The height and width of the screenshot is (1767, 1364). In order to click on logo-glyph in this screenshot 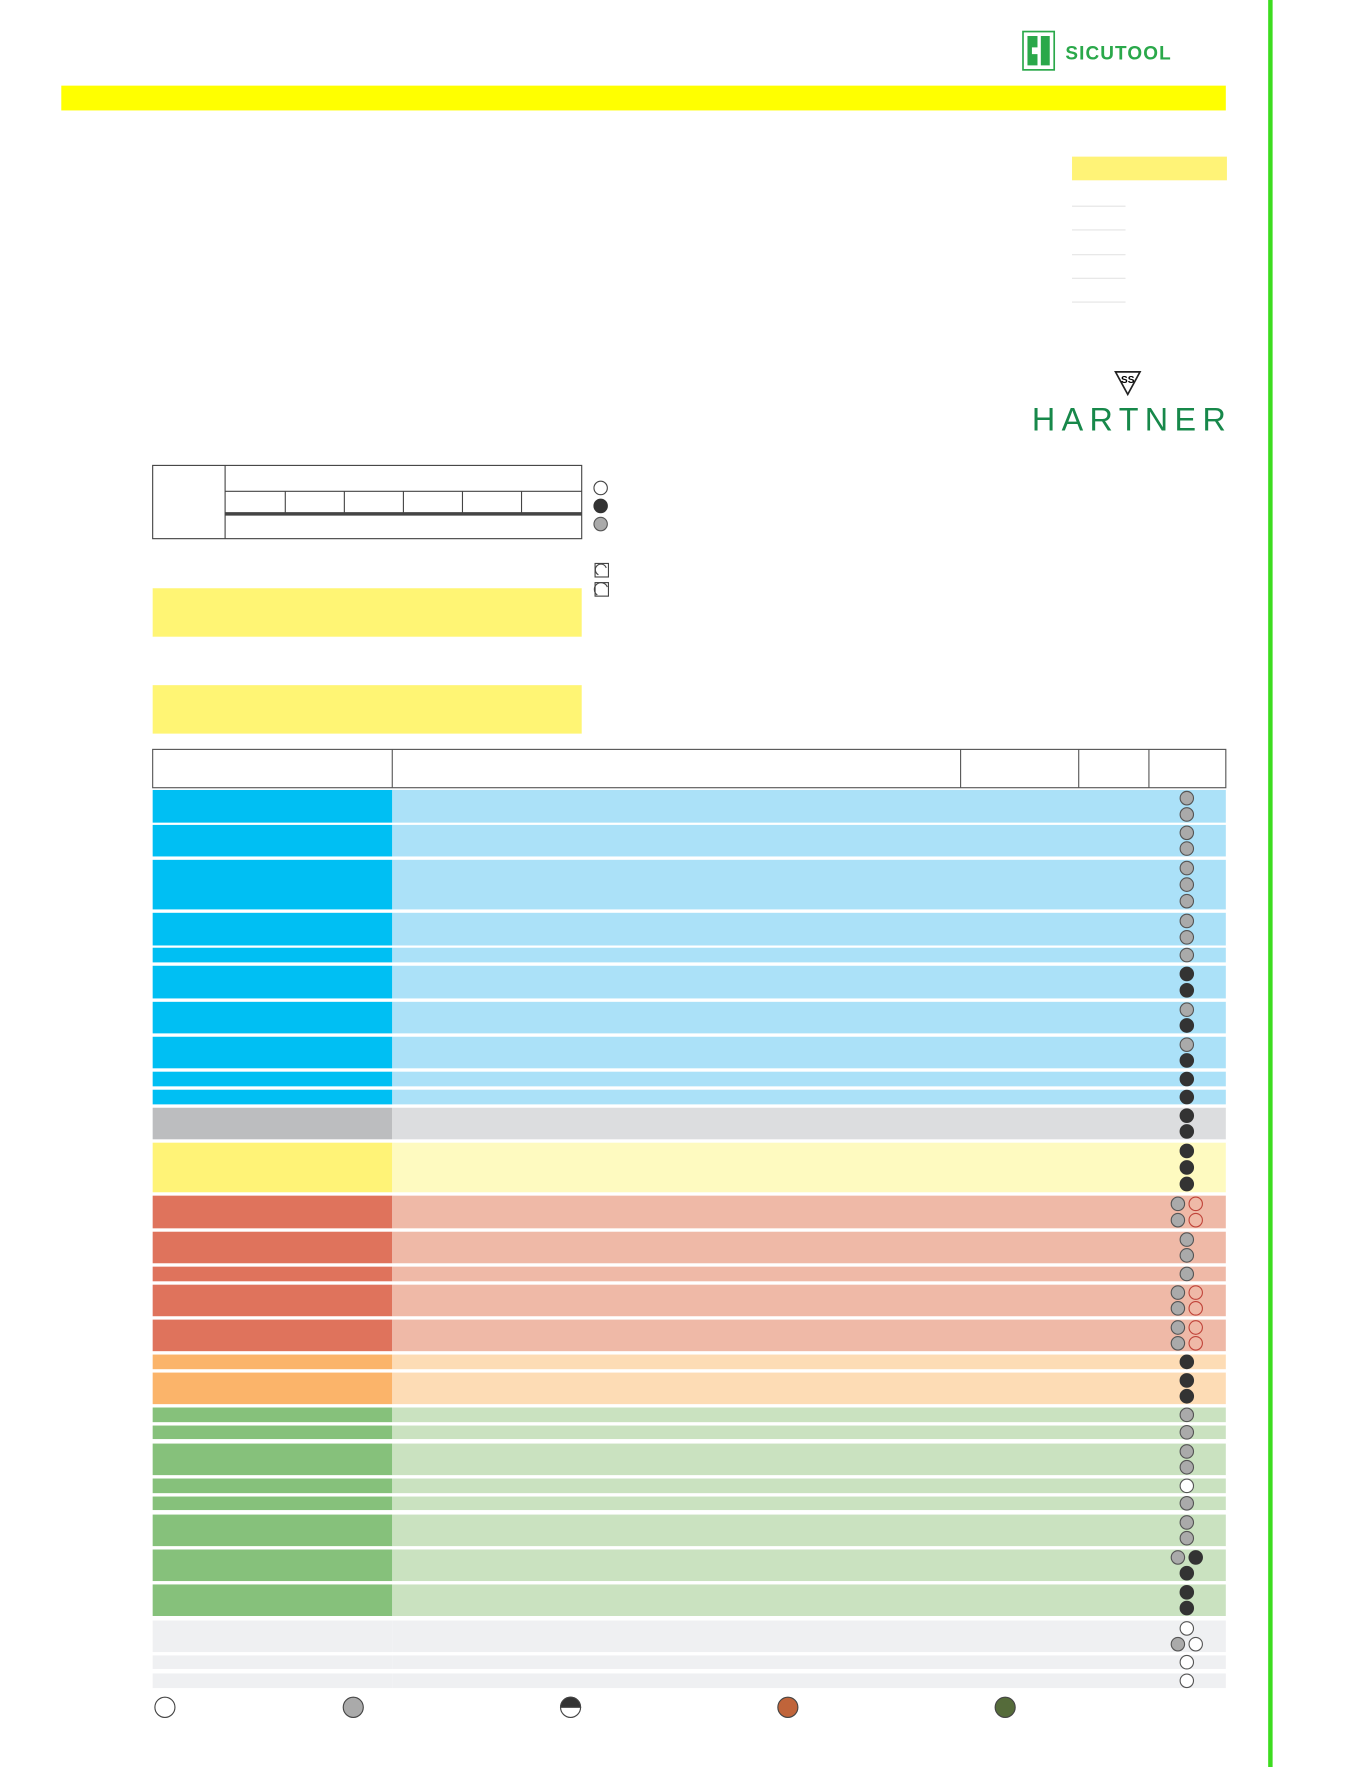, I will do `click(1038, 51)`.